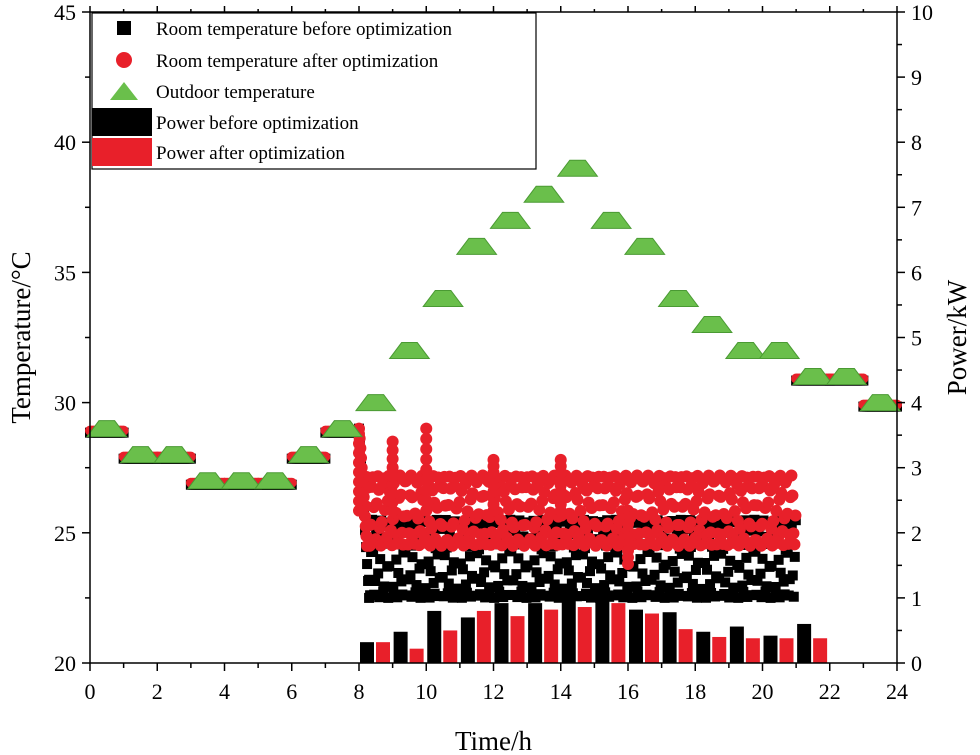  Describe the element at coordinates (235, 92) in the screenshot. I see `legend-label: Outdoor temperature` at that location.